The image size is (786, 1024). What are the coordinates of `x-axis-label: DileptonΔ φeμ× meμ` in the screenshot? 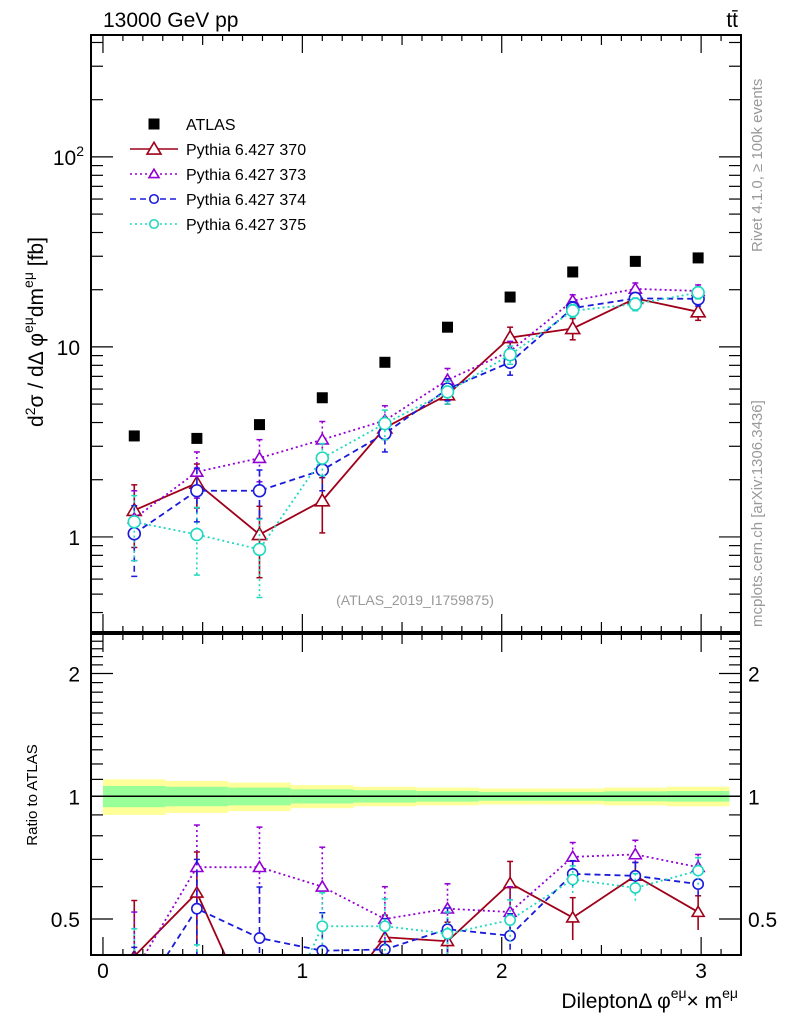 It's located at (649, 999).